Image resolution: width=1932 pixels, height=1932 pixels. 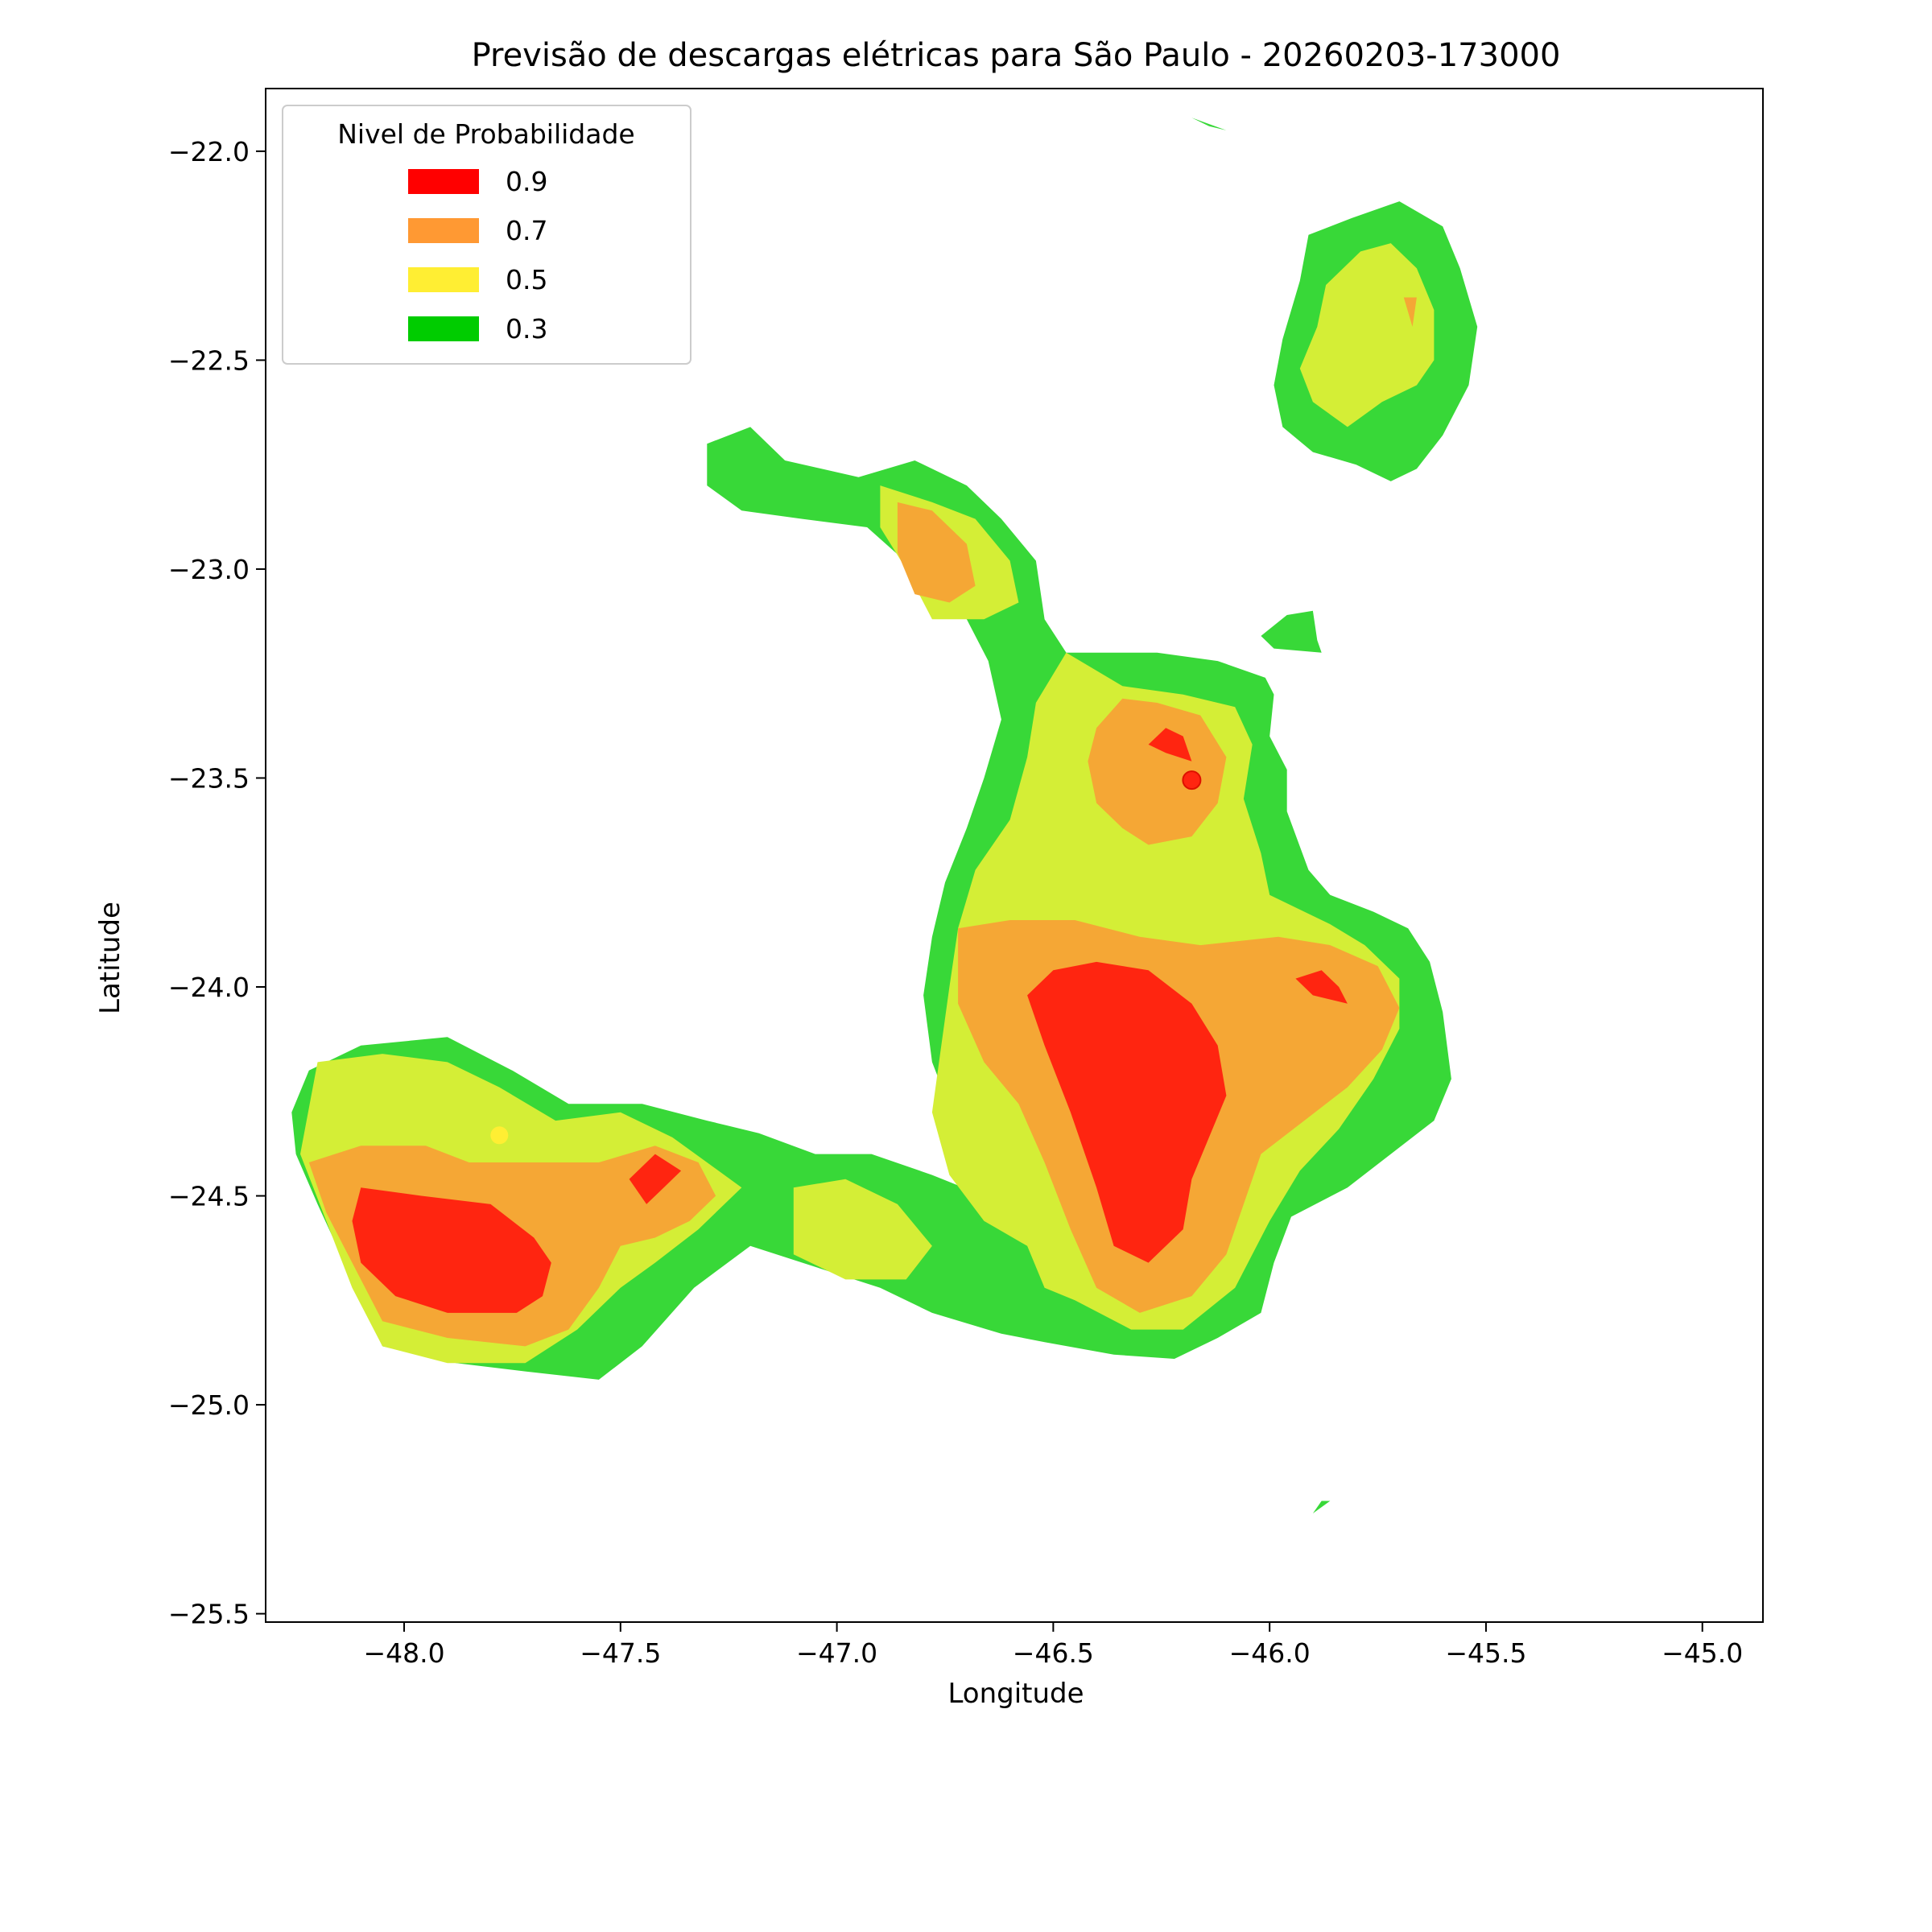 I want to click on y-tick-label: −25.5, so click(x=209, y=1614).